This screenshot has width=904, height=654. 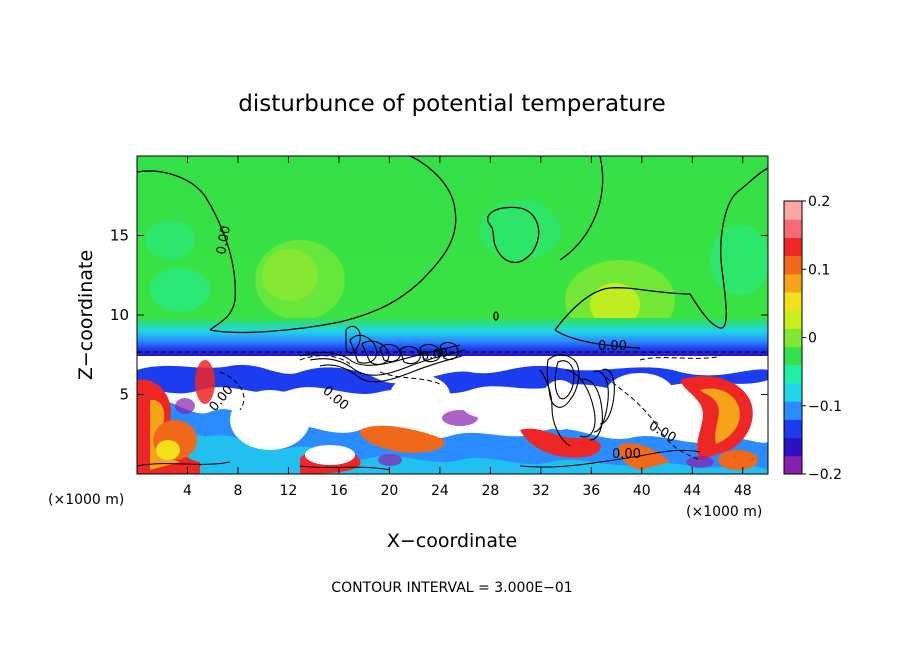 I want to click on colorbar-tick-label: 0, so click(x=812, y=339).